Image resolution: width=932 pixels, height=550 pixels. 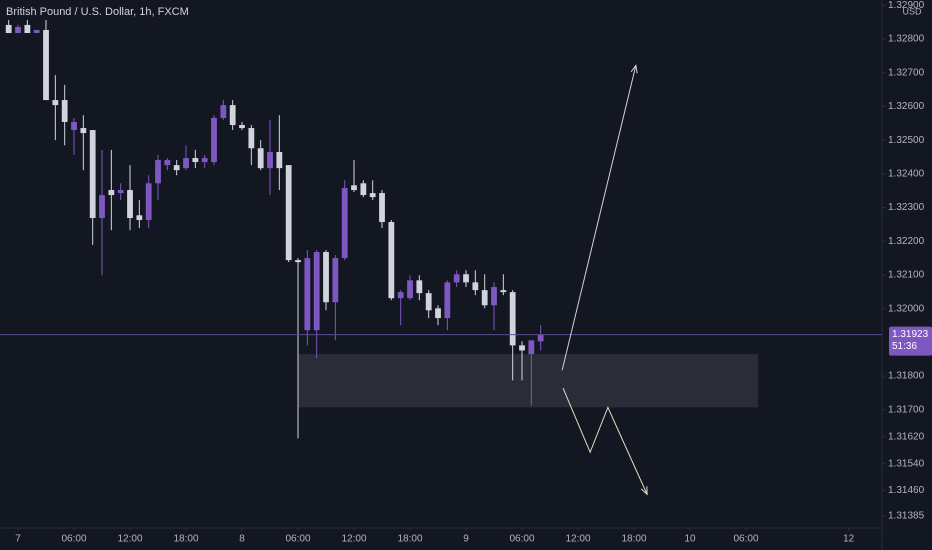 I want to click on zone-box, so click(x=528, y=381).